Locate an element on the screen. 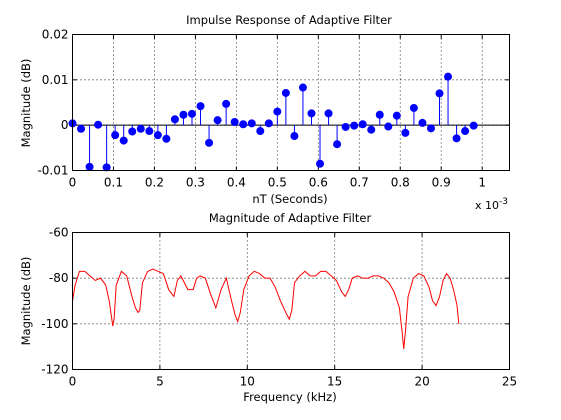  impulse-x-tick-label: 0.5 is located at coordinates (277, 183).